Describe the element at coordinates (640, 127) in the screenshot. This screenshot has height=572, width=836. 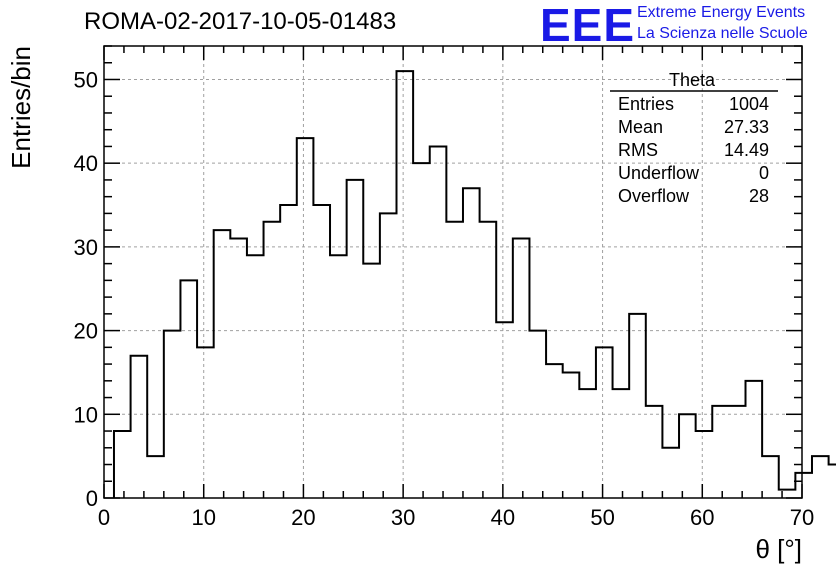
I see `stats-box-label: Mean` at that location.